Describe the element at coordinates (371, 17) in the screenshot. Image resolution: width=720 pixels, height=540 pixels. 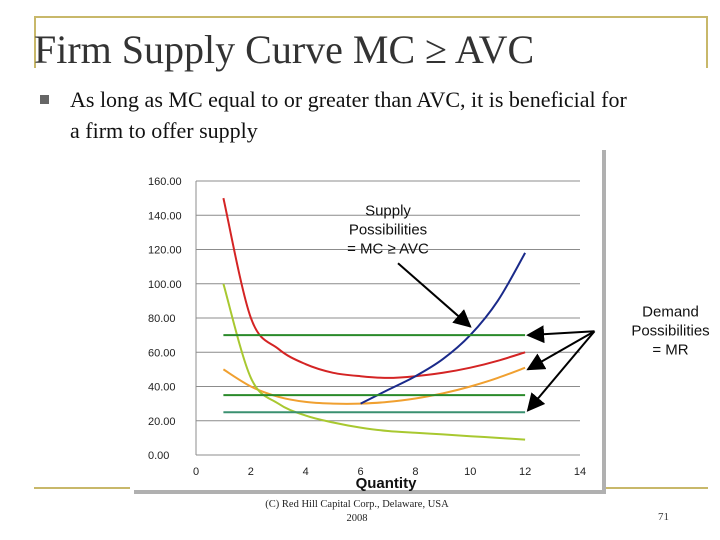
I see `top-border-line` at that location.